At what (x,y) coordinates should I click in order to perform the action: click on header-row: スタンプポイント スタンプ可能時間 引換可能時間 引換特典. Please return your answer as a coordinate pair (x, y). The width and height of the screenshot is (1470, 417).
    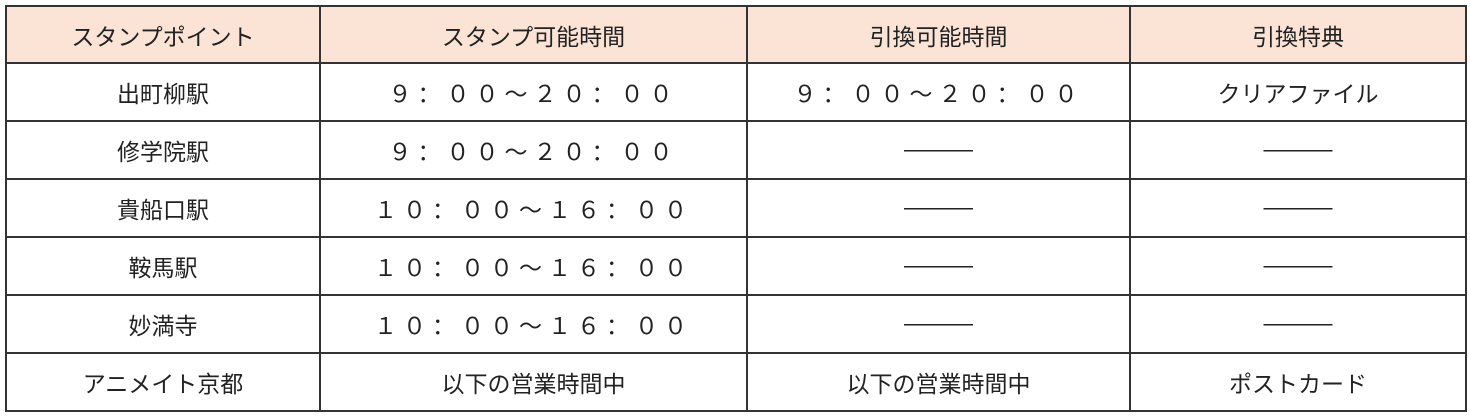
    Looking at the image, I should click on (736, 34).